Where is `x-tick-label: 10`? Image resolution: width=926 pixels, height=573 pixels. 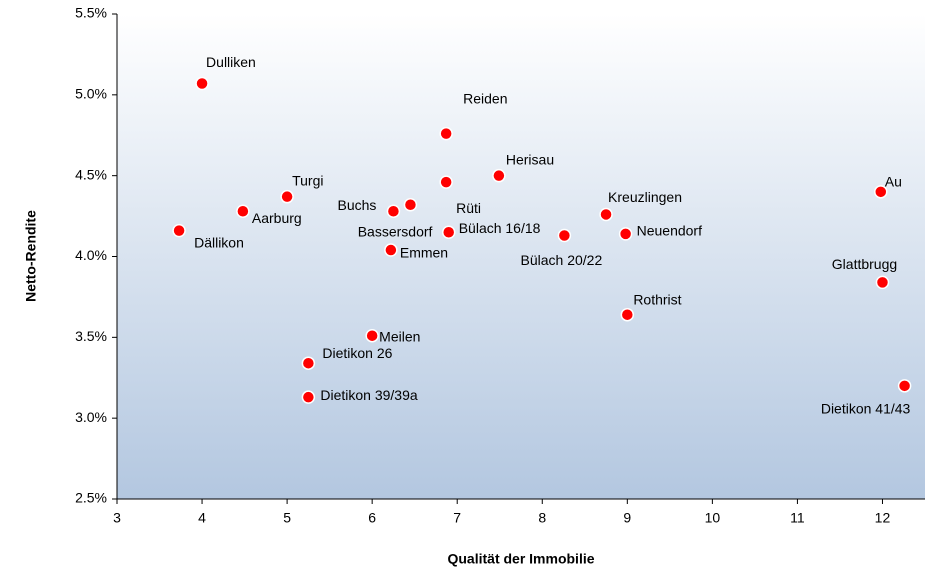 x-tick-label: 10 is located at coordinates (713, 518).